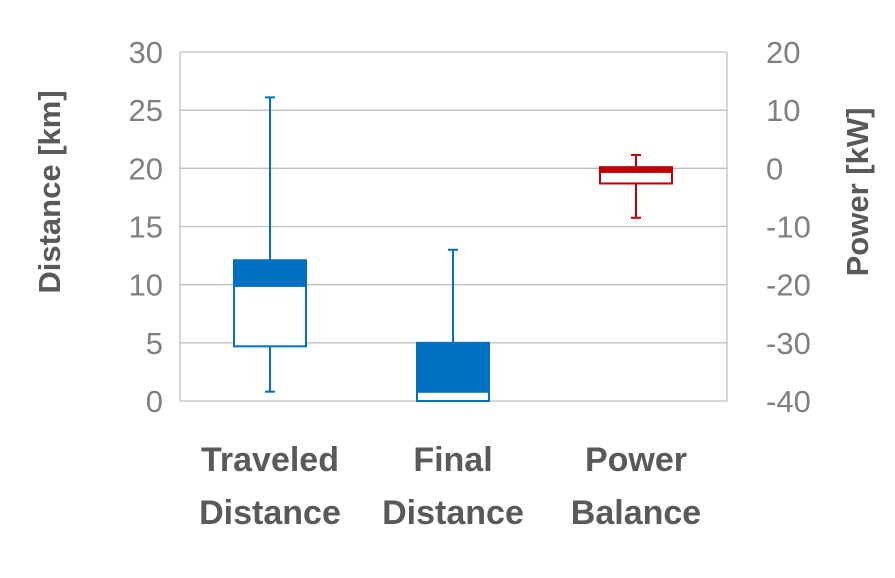 This screenshot has width=895, height=578. What do you see at coordinates (636, 513) in the screenshot?
I see `category-label-line2: Balance` at bounding box center [636, 513].